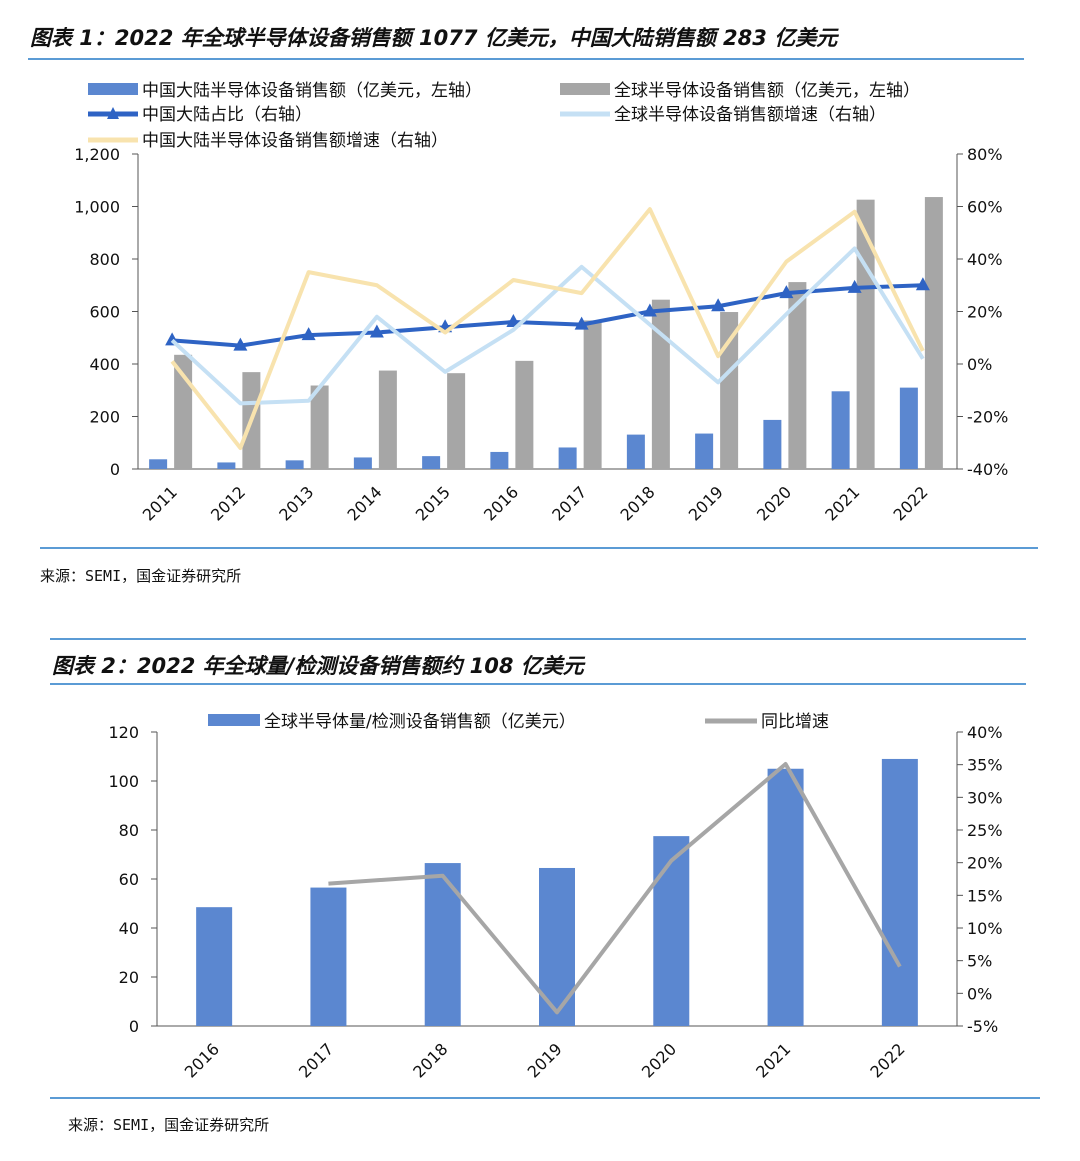  Describe the element at coordinates (319, 427) in the screenshot. I see `bar-1-2013` at that location.